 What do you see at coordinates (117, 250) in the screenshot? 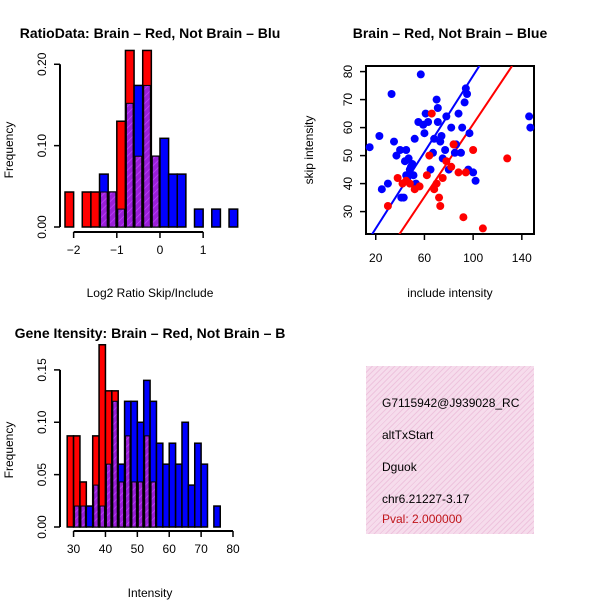
I see `ratio-x-tick-label-1: −1` at bounding box center [117, 250].